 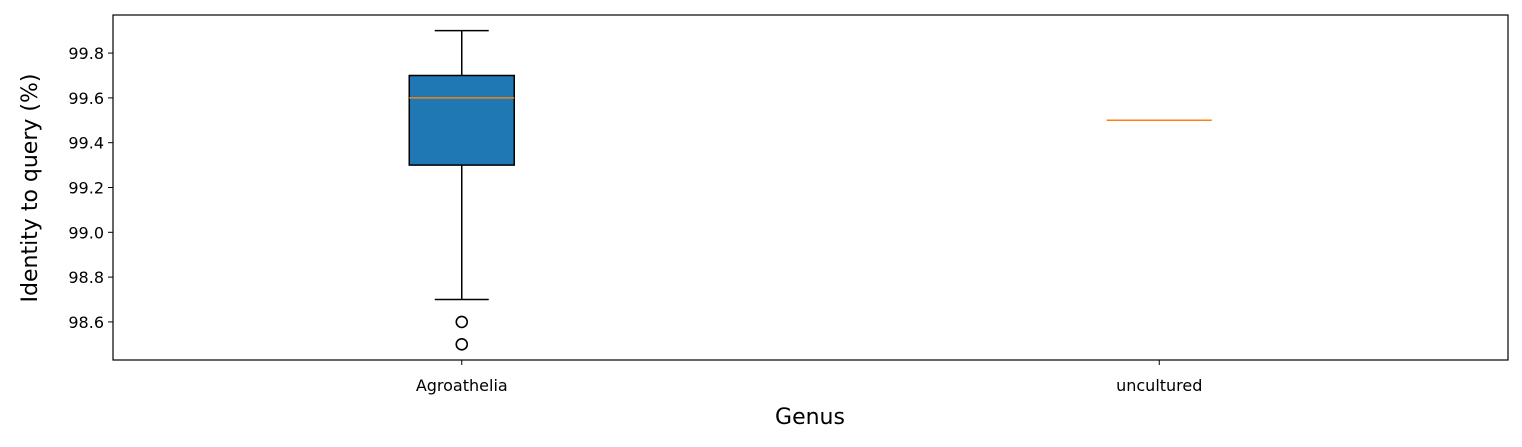 I want to click on y-tick-label: 99.4, so click(x=86, y=143).